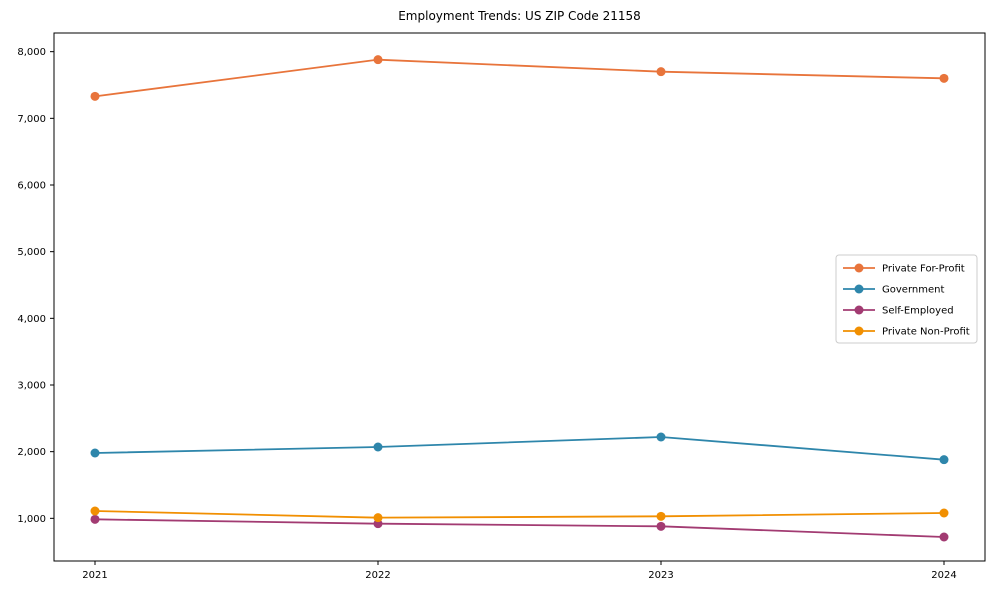  What do you see at coordinates (31, 186) in the screenshot?
I see `y-tick-label: 6,000` at bounding box center [31, 186].